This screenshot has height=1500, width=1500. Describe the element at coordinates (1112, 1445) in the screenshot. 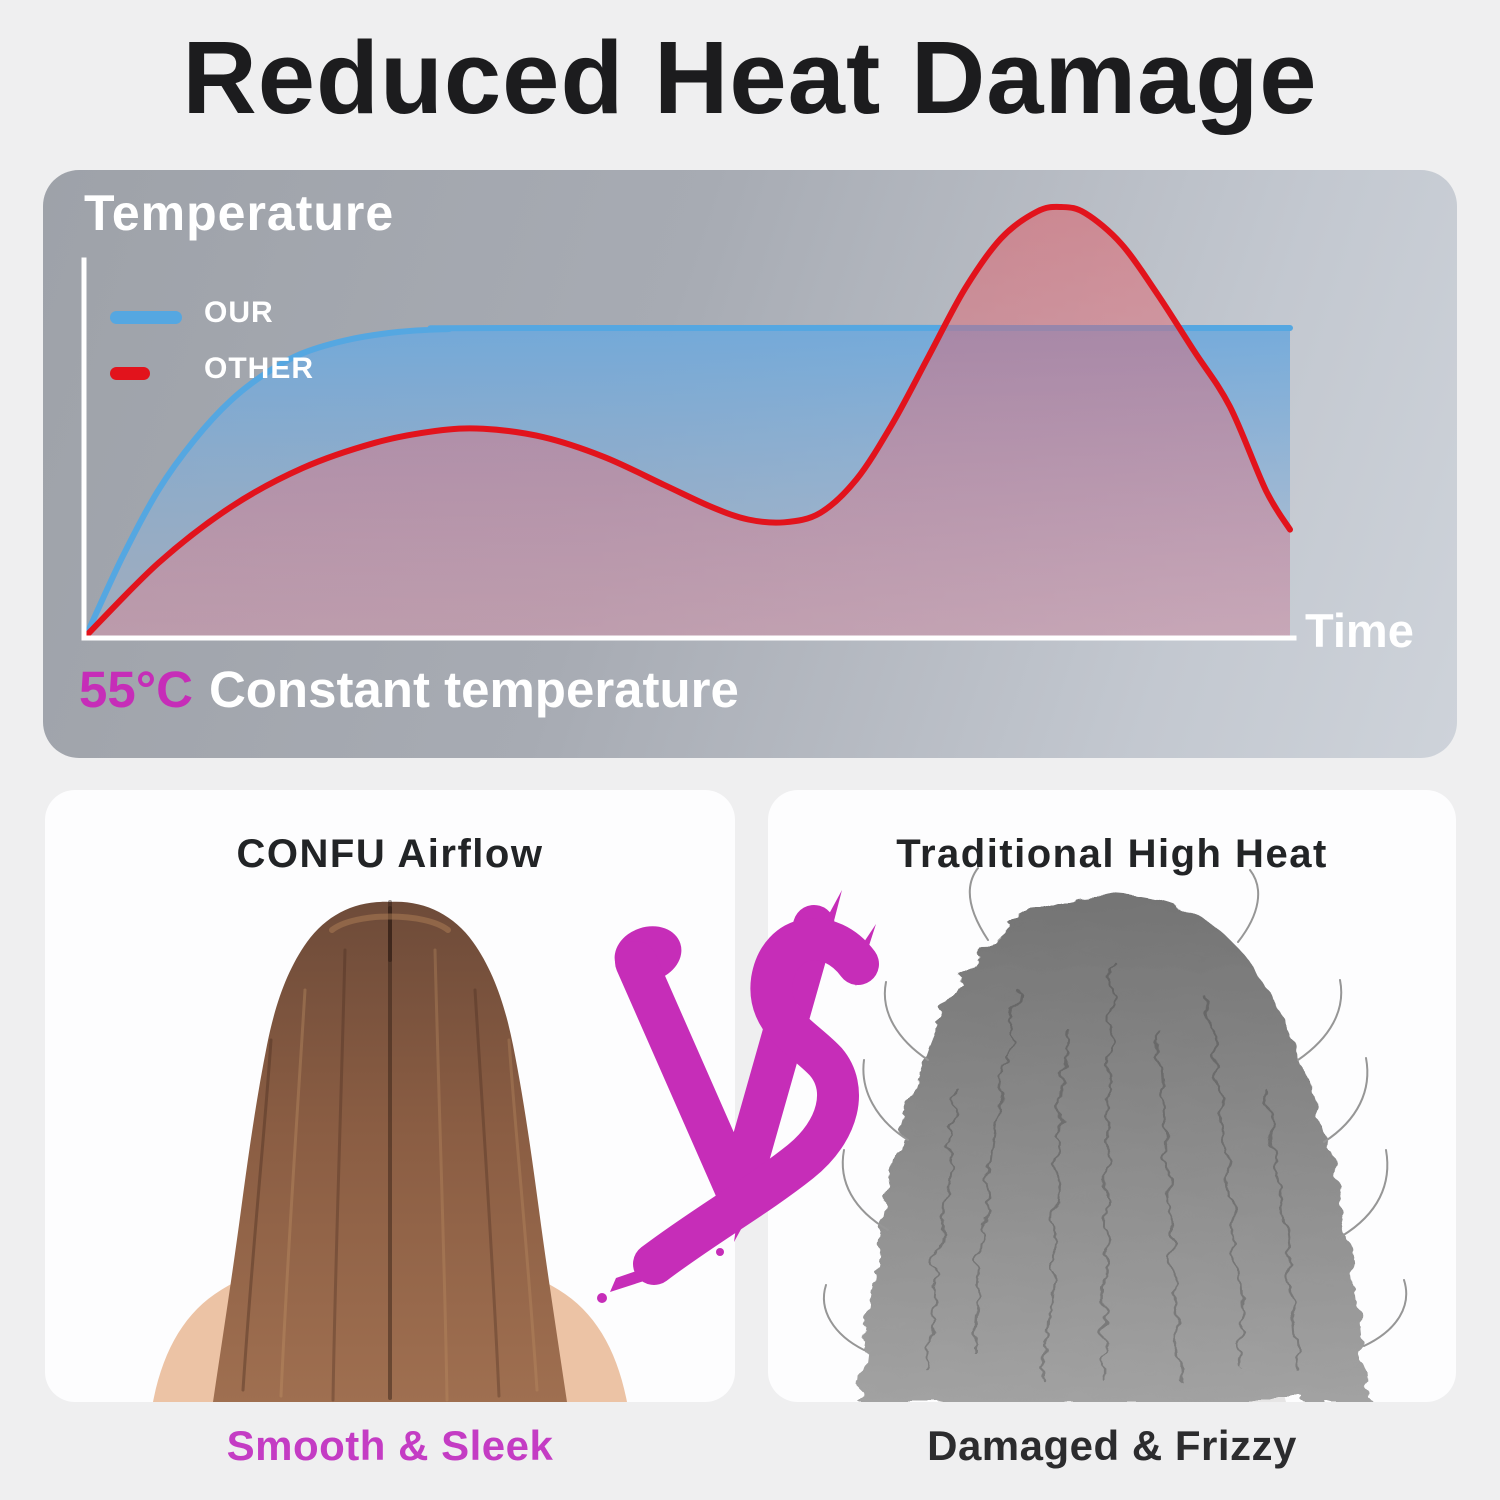

I see `caption-damaged-frizzy: Damaged & Frizzy` at that location.